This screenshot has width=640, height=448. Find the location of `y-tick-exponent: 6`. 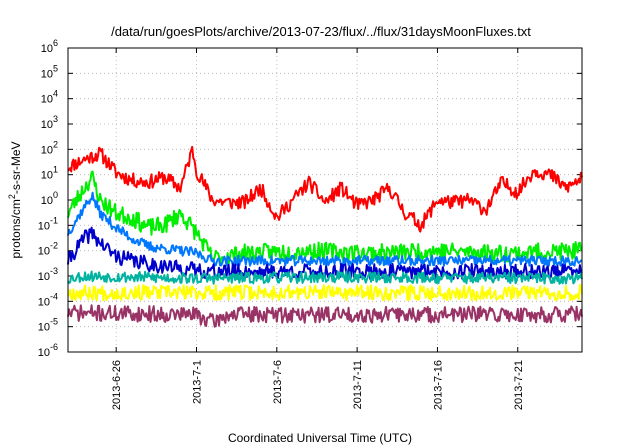

y-tick-exponent: 6 is located at coordinates (55, 43).